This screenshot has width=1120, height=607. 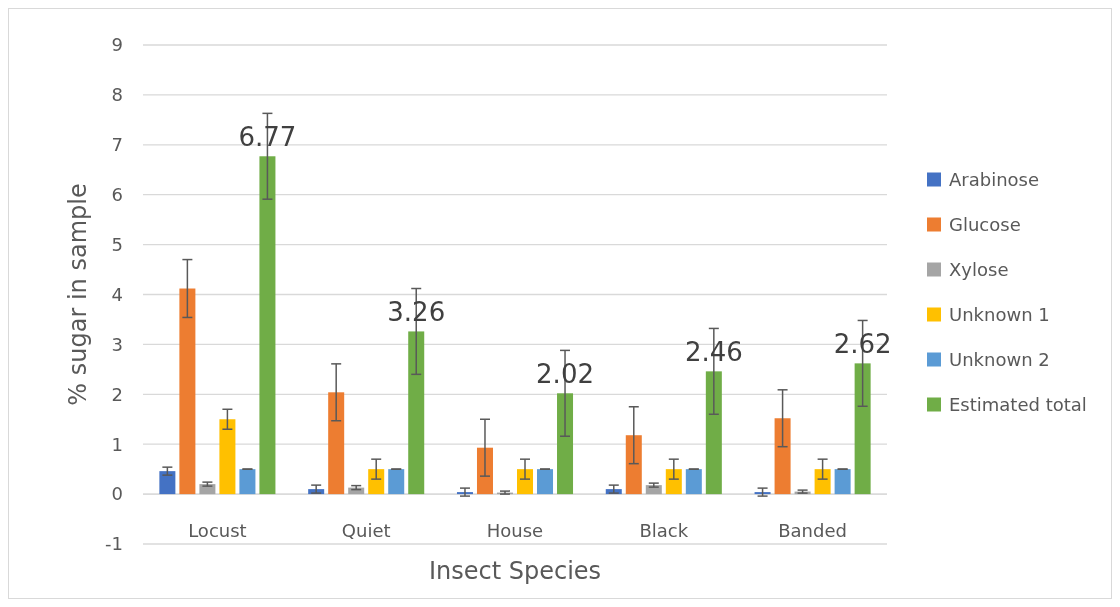 What do you see at coordinates (117, 494) in the screenshot?
I see `y-tick-label: 0` at bounding box center [117, 494].